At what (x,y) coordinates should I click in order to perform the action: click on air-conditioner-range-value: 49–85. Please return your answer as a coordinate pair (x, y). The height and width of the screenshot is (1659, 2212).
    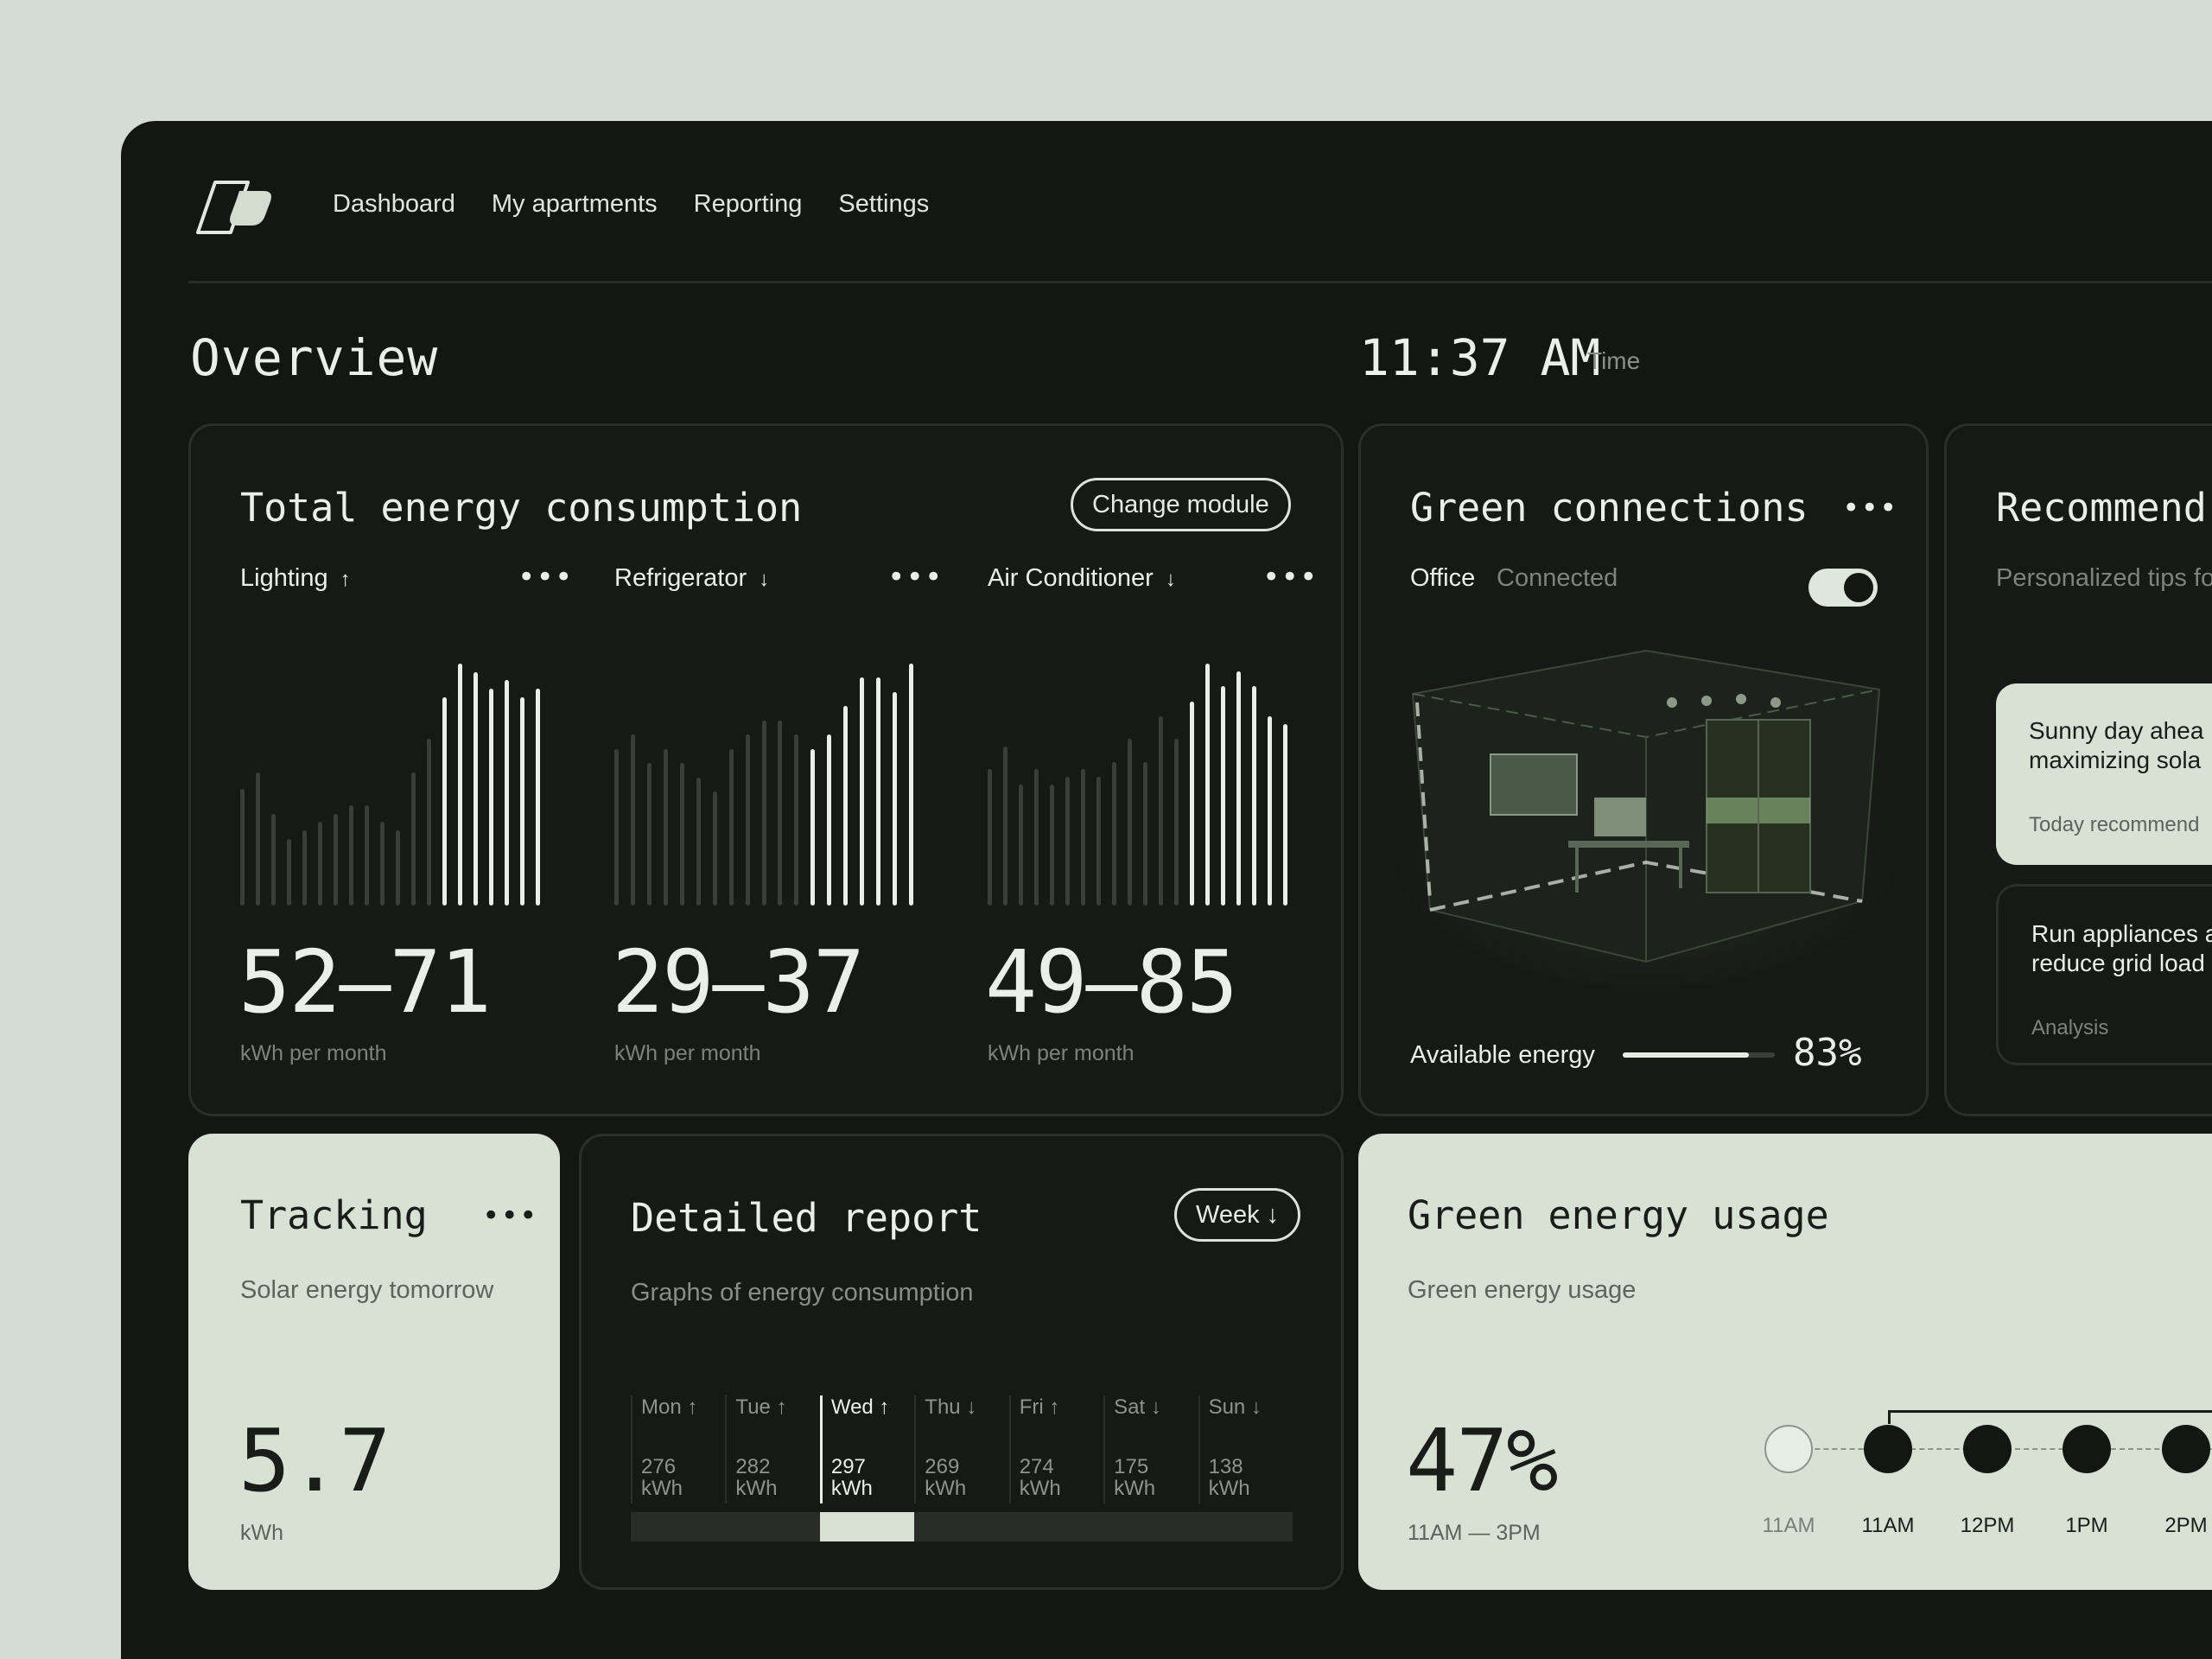
    Looking at the image, I should click on (1111, 982).